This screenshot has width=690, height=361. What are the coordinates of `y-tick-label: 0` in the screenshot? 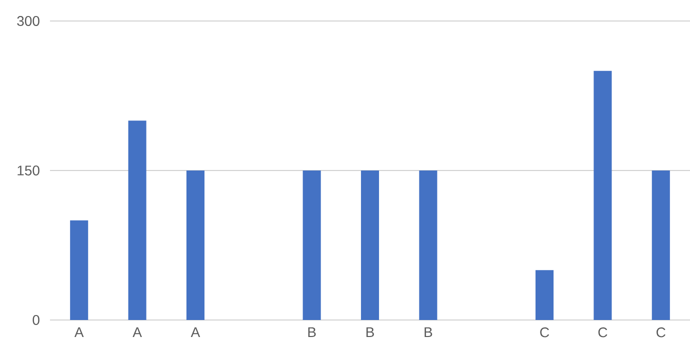 It's located at (36, 320).